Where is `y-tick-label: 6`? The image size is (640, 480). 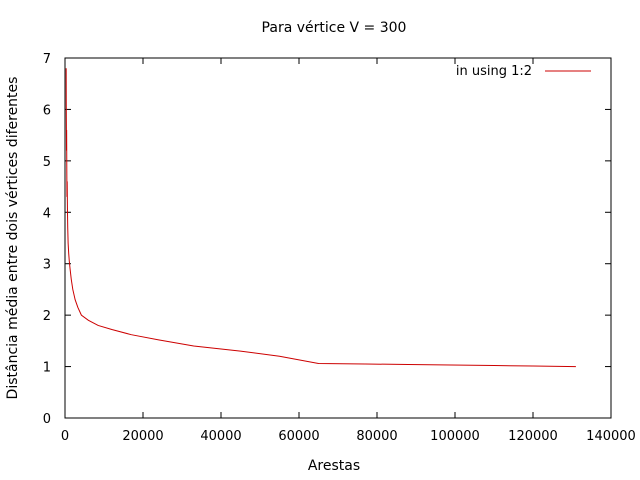 y-tick-label: 6 is located at coordinates (47, 110).